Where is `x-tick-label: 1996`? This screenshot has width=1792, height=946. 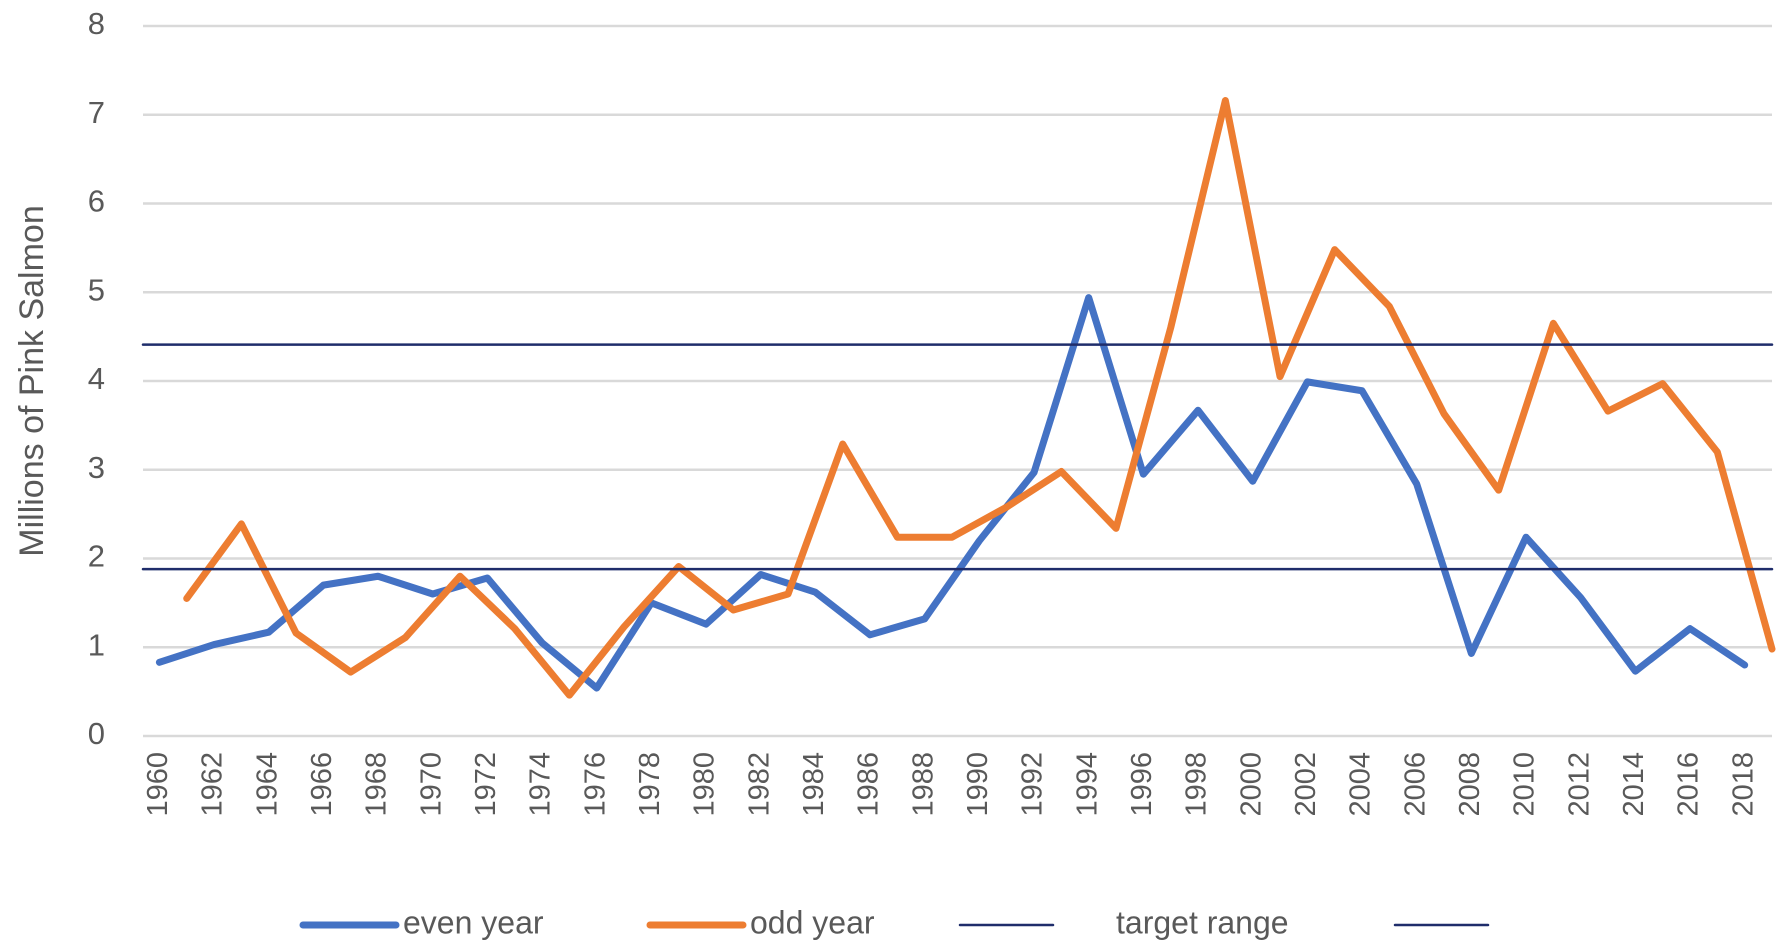
x-tick-label: 1996 is located at coordinates (1142, 784).